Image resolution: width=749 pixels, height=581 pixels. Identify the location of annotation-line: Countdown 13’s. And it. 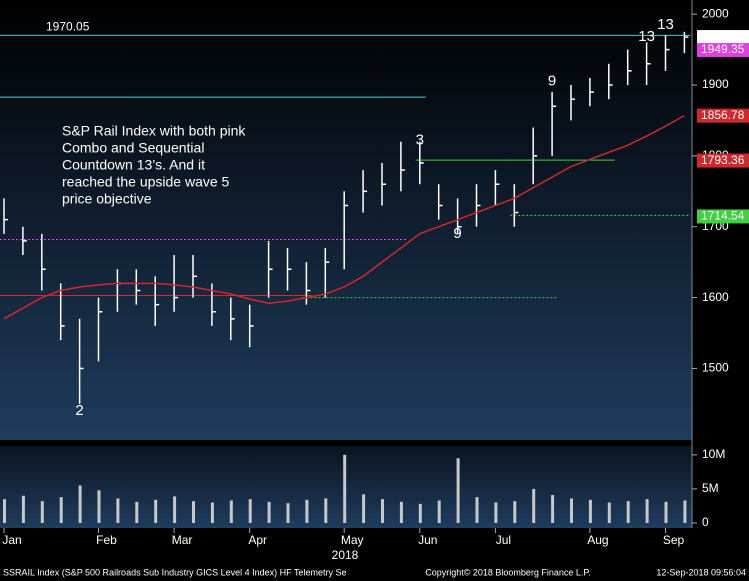
(133, 165).